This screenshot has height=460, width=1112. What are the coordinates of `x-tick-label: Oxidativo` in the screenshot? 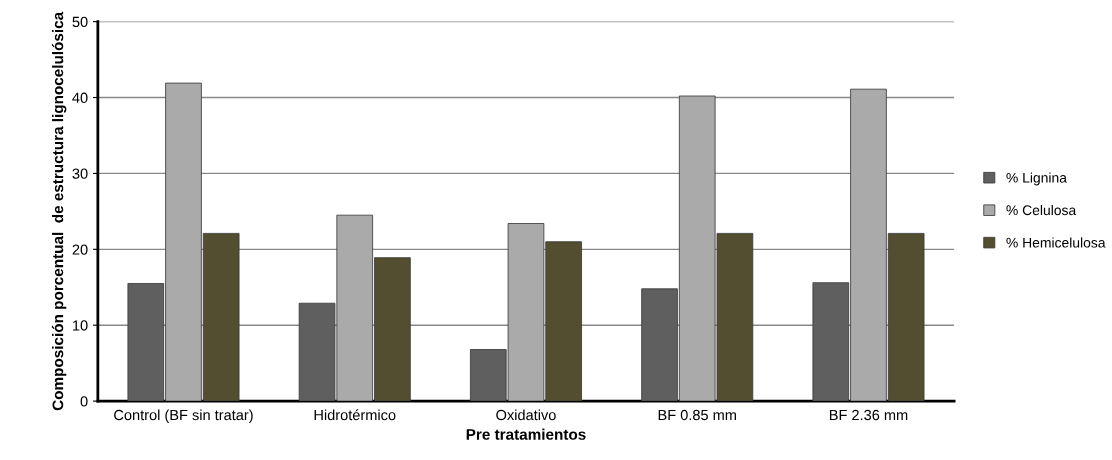 It's located at (526, 415).